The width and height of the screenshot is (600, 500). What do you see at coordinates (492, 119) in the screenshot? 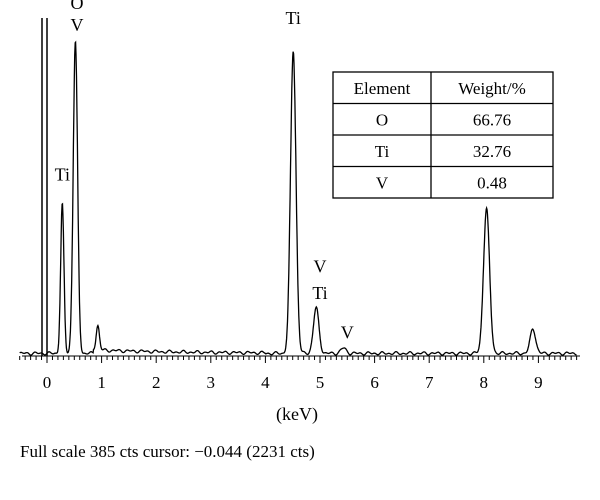
I see `table-cell: 66.76` at bounding box center [492, 119].